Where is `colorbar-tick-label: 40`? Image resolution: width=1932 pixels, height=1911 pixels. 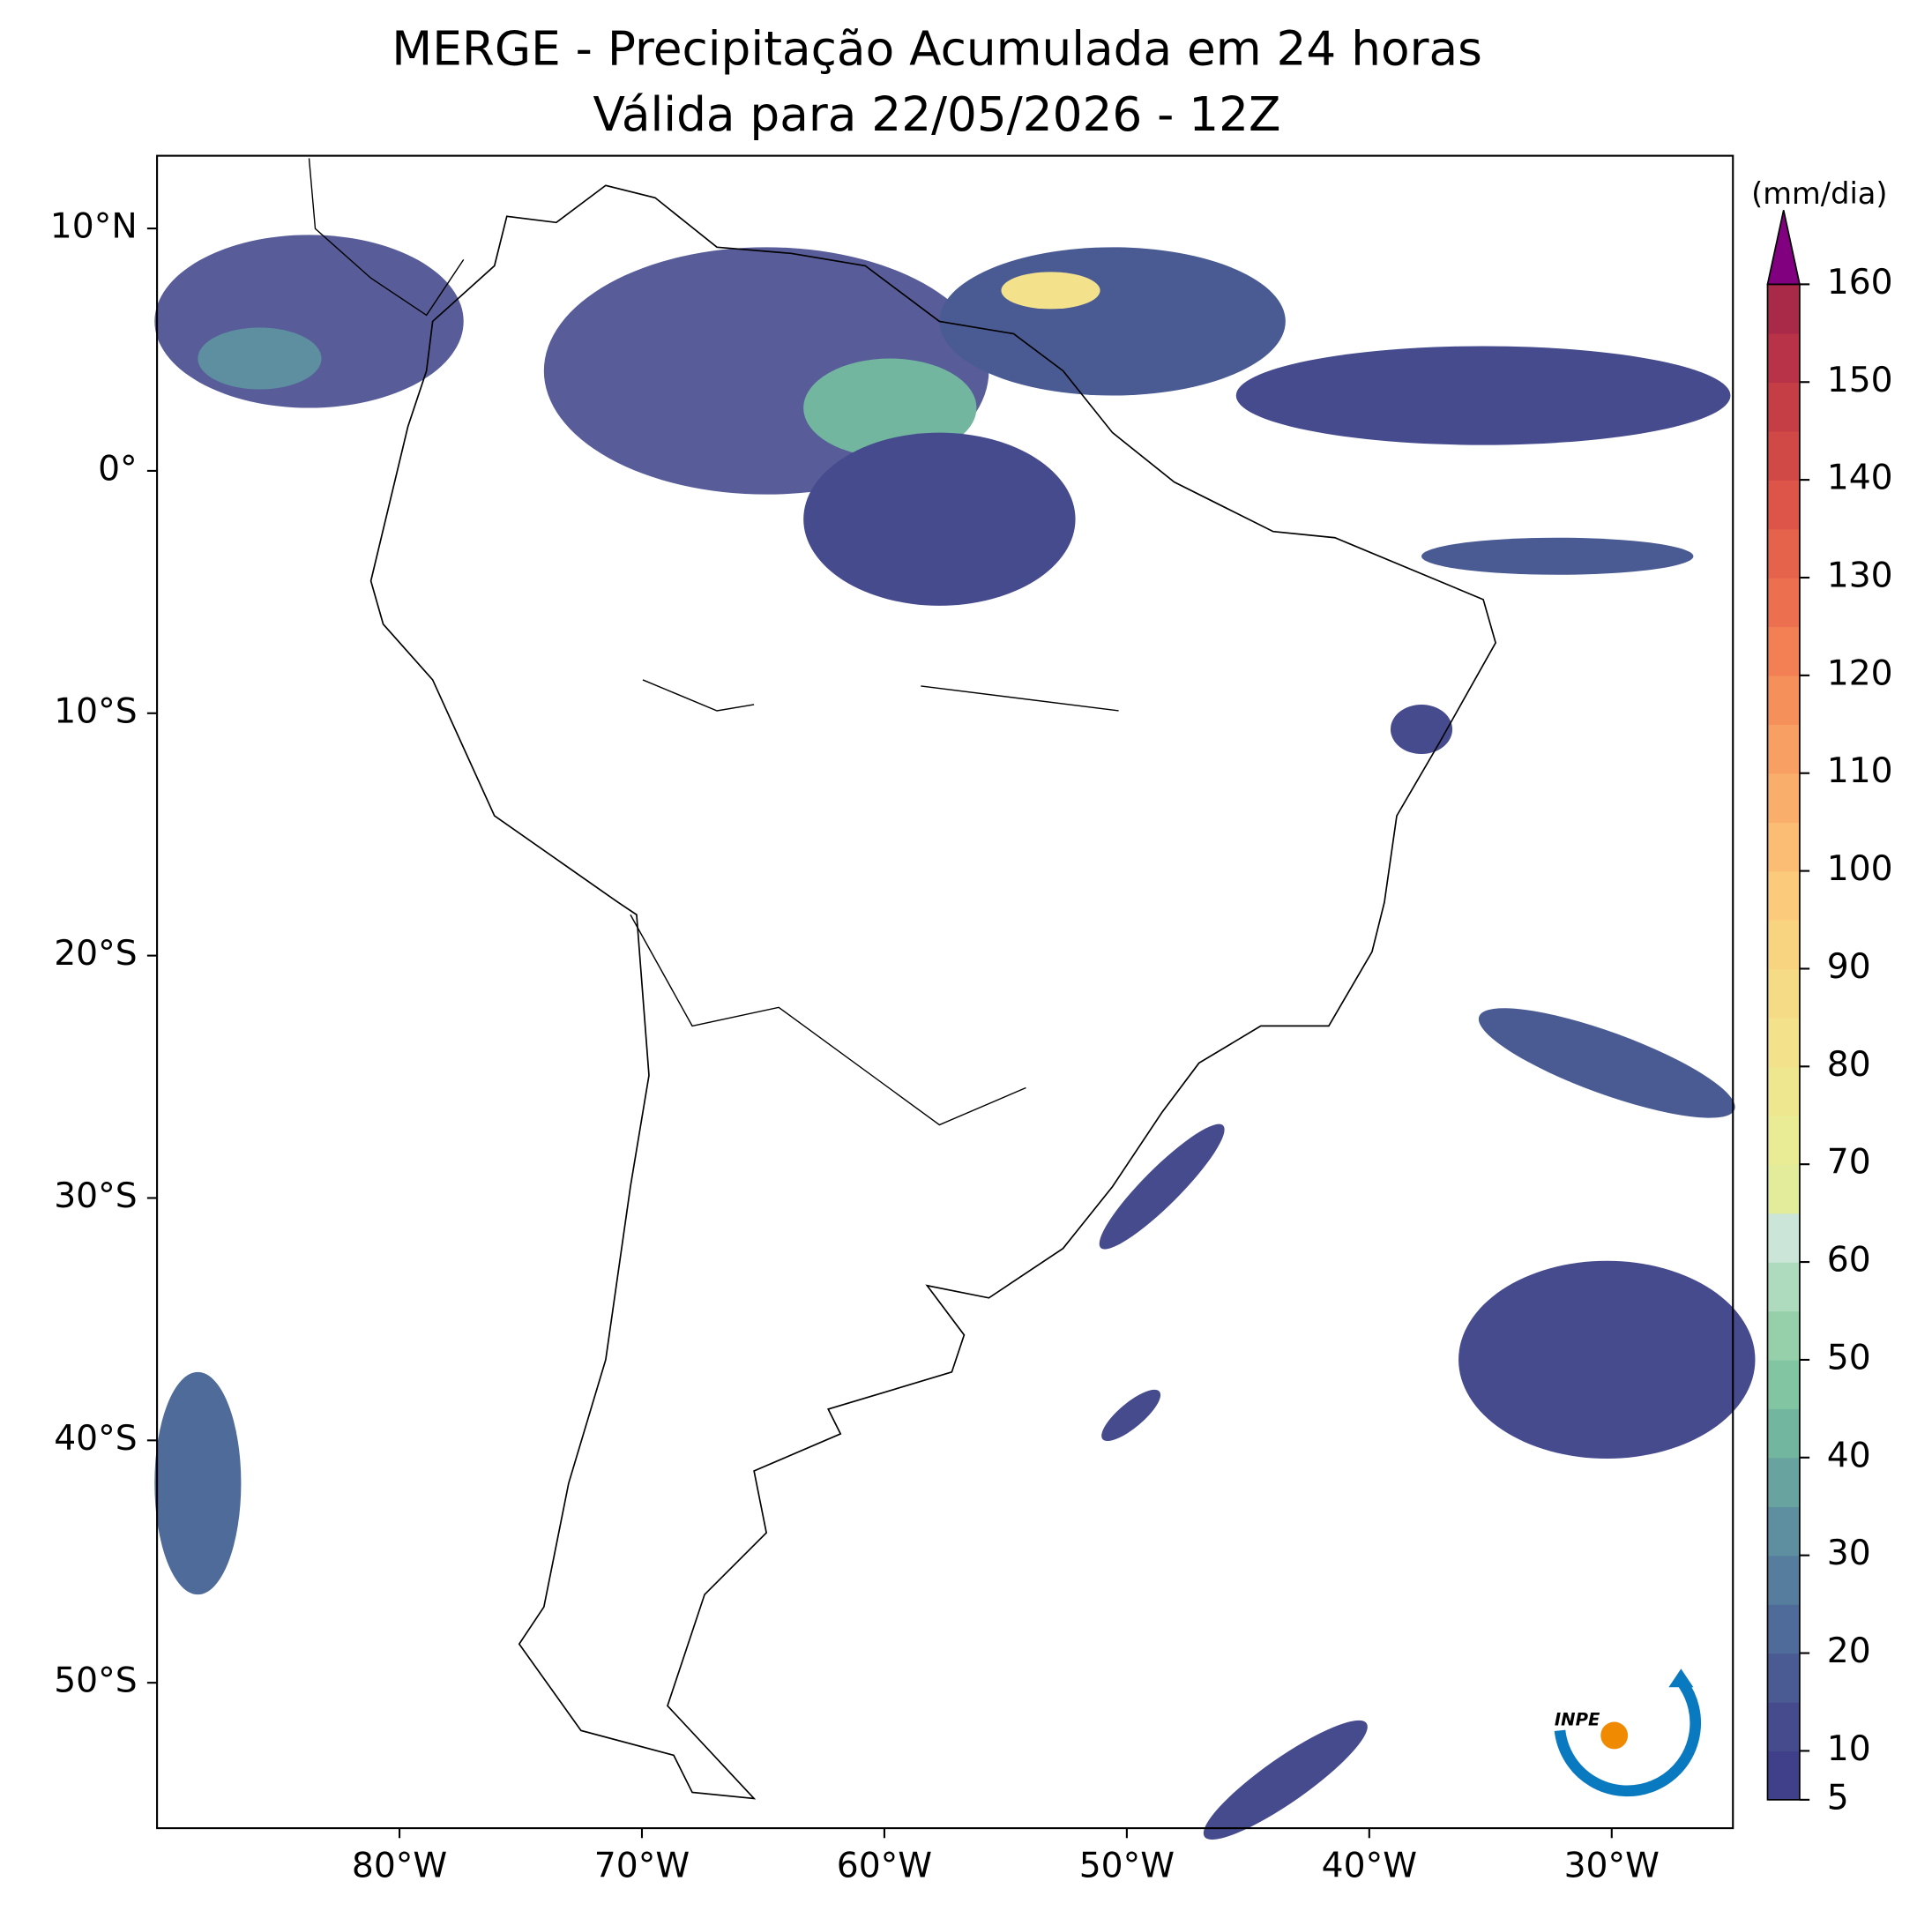
colorbar-tick-label: 40 is located at coordinates (1849, 1455).